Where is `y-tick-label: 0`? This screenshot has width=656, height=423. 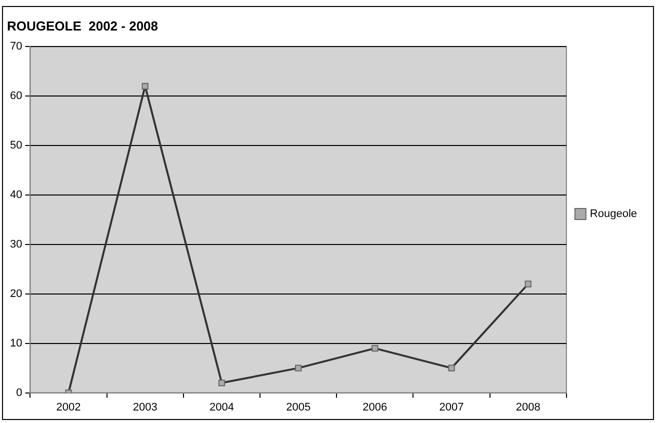
y-tick-label: 0 is located at coordinates (19, 392).